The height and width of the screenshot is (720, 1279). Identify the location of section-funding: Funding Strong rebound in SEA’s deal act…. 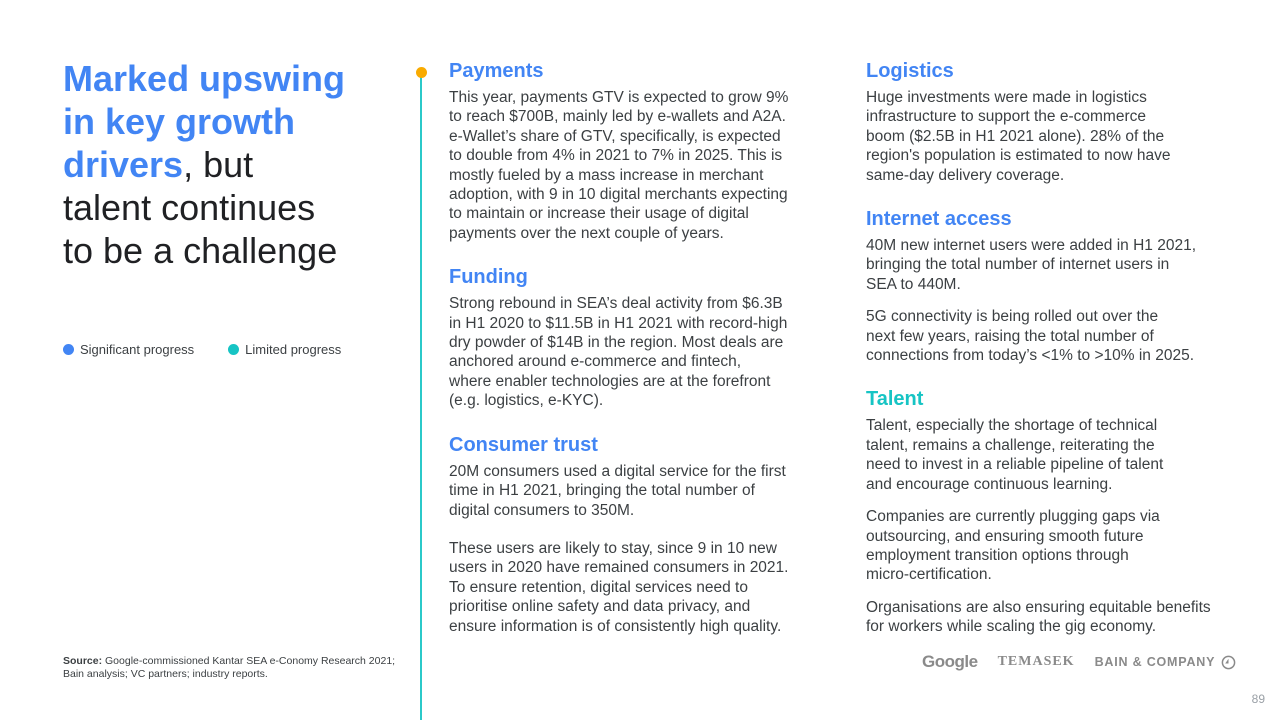
(634, 337).